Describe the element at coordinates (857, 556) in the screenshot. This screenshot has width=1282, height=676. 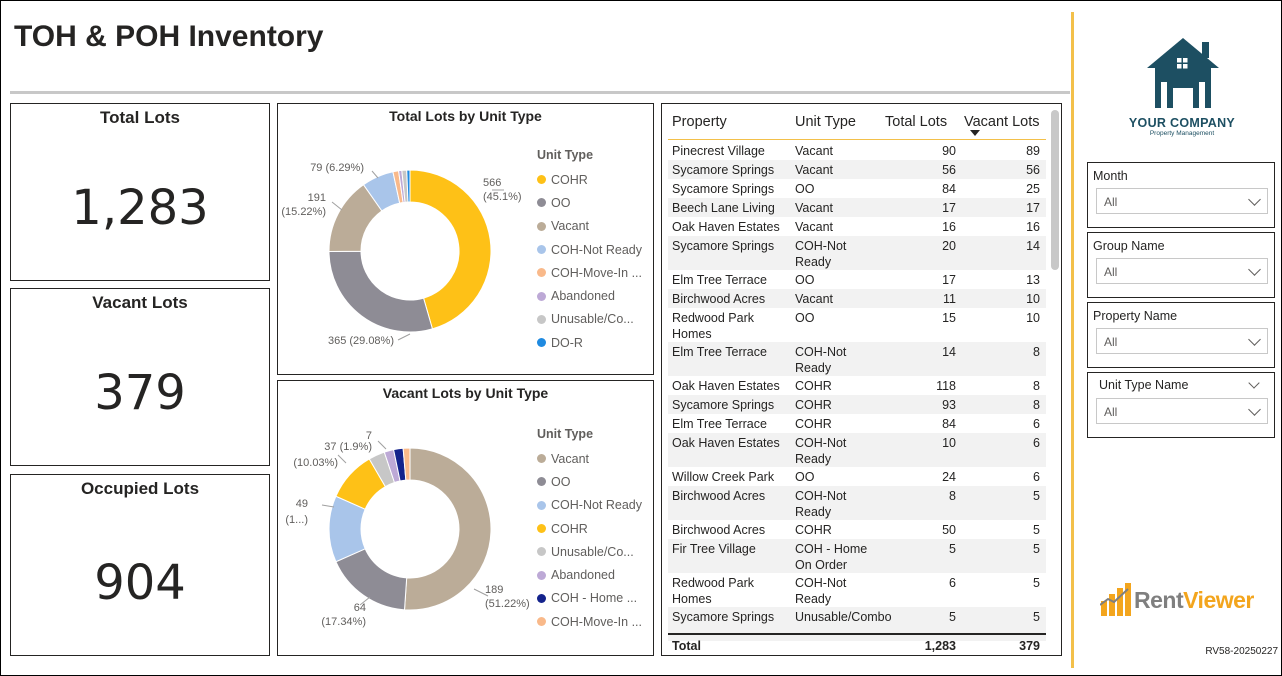
I see `table-row: Fir Tree Village COH - Home On Order 5 5` at that location.